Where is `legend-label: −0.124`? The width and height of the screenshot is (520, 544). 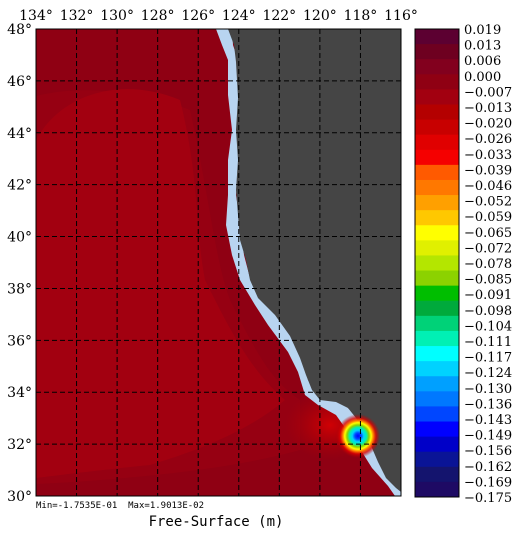 legend-label: −0.124 is located at coordinates (488, 373).